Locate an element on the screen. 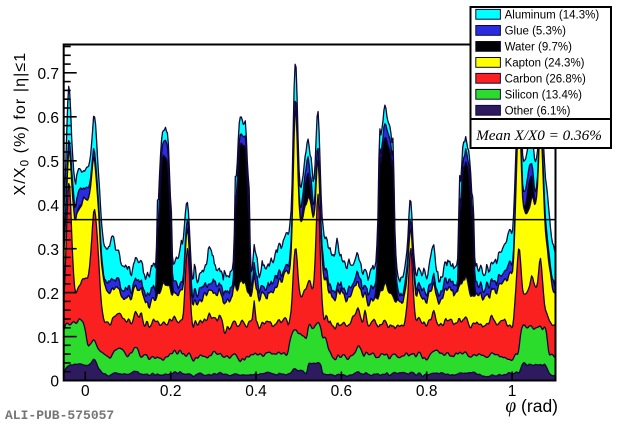  svg-text: ALI-PUB-575057 is located at coordinates (59, 415).